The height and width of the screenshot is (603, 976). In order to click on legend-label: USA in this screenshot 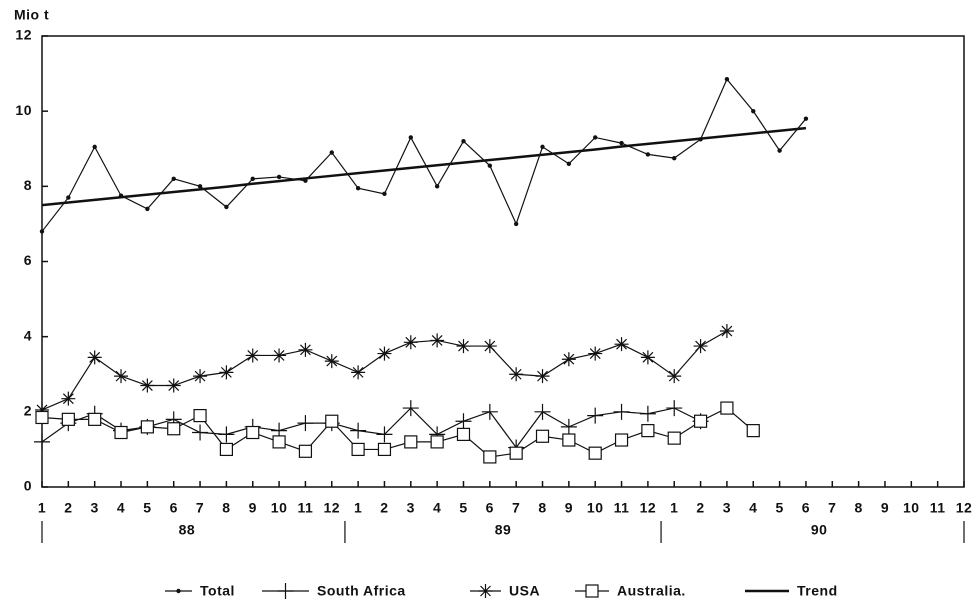, I will do `click(524, 591)`.